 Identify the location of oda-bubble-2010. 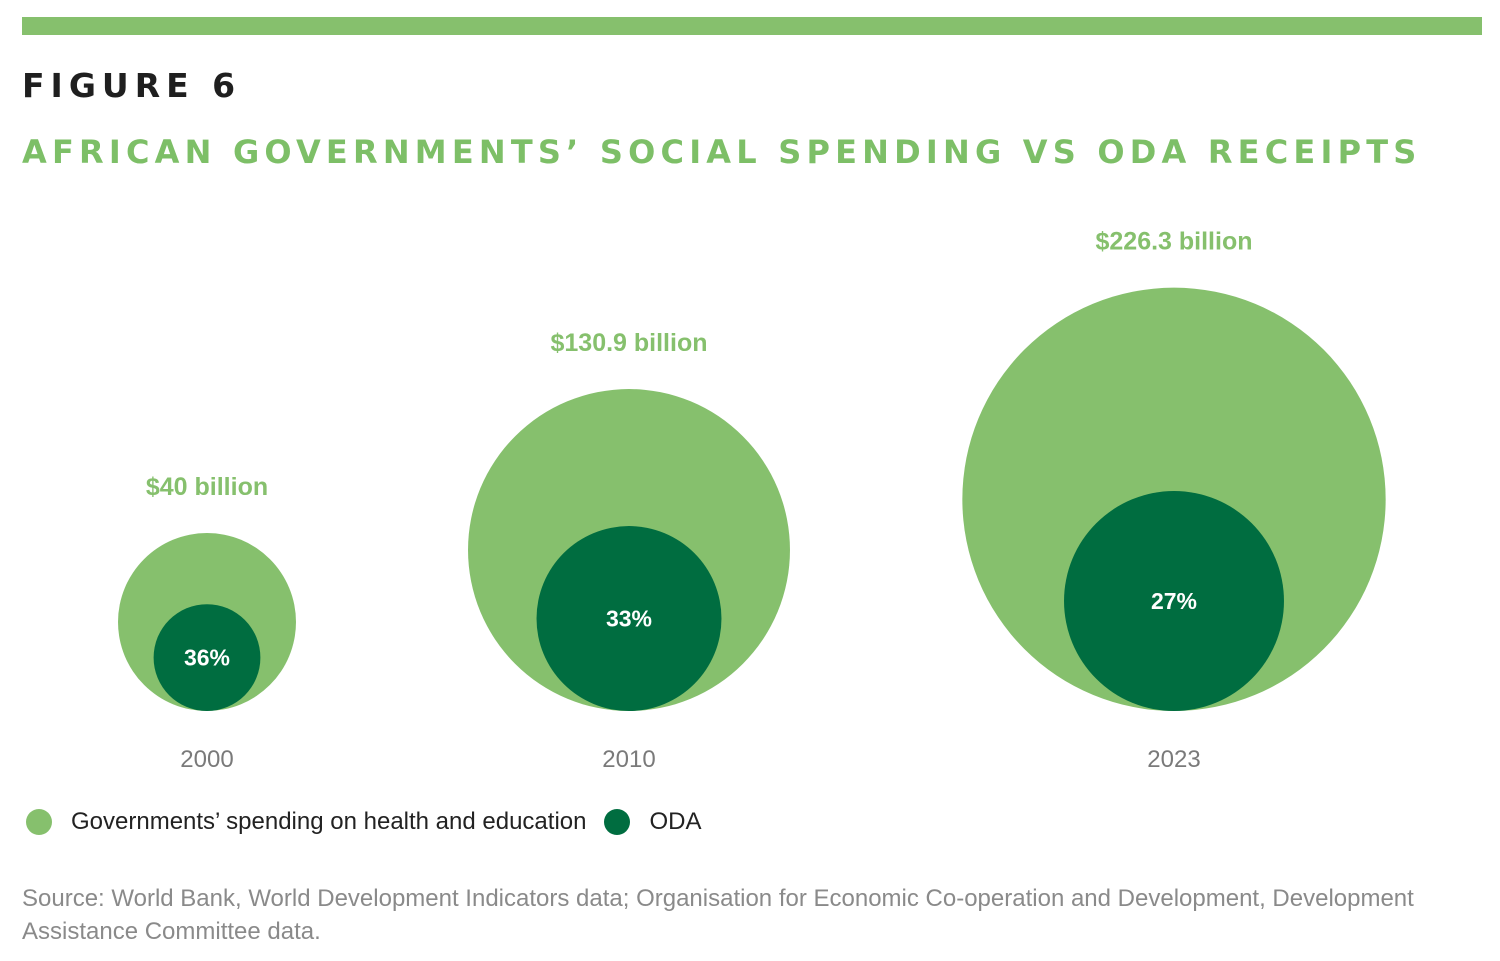
(629, 619).